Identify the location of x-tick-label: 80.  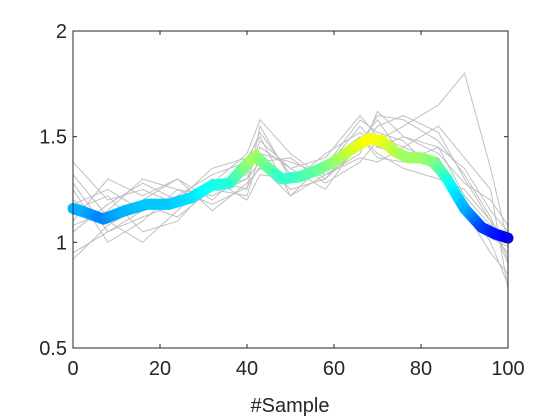
(421, 369).